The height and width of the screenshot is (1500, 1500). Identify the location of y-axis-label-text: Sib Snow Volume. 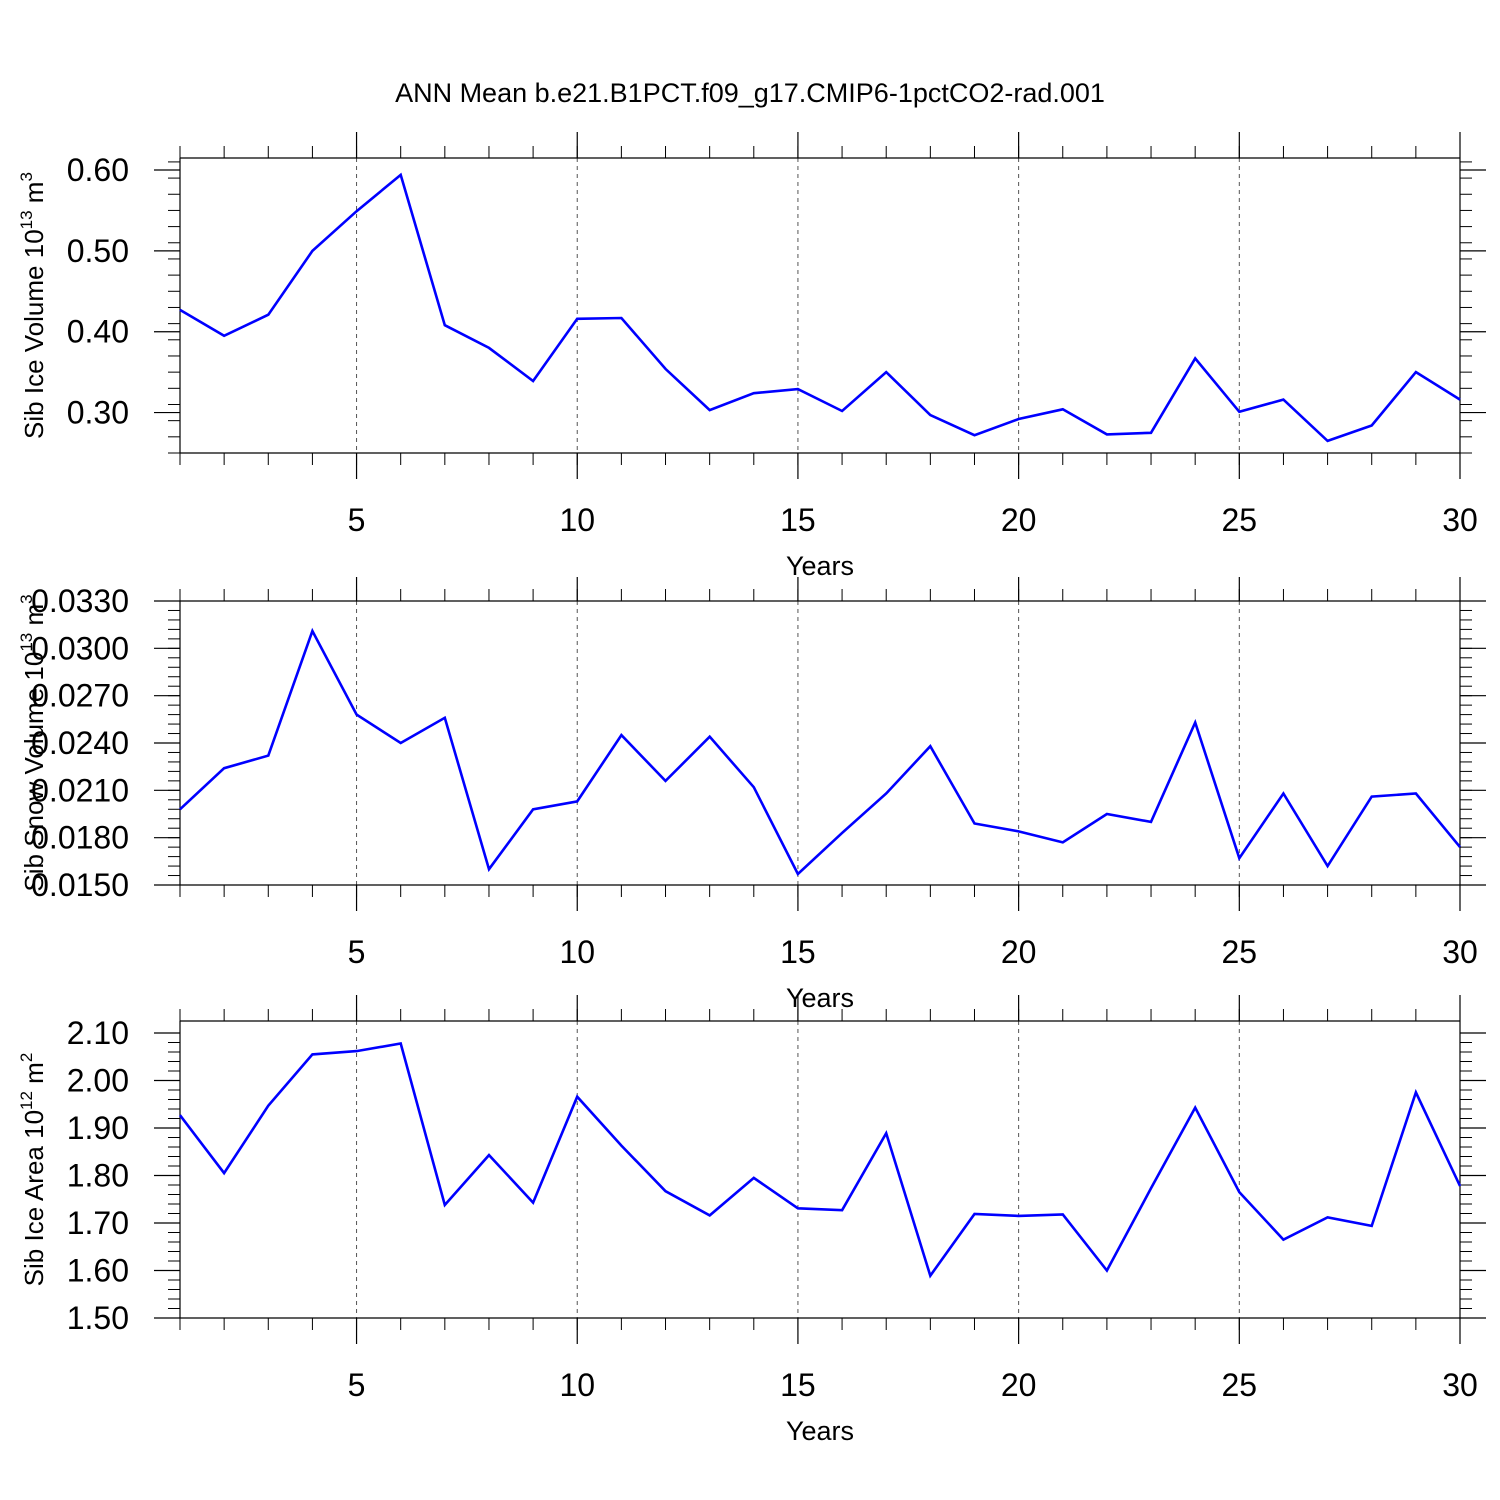
(34, 790).